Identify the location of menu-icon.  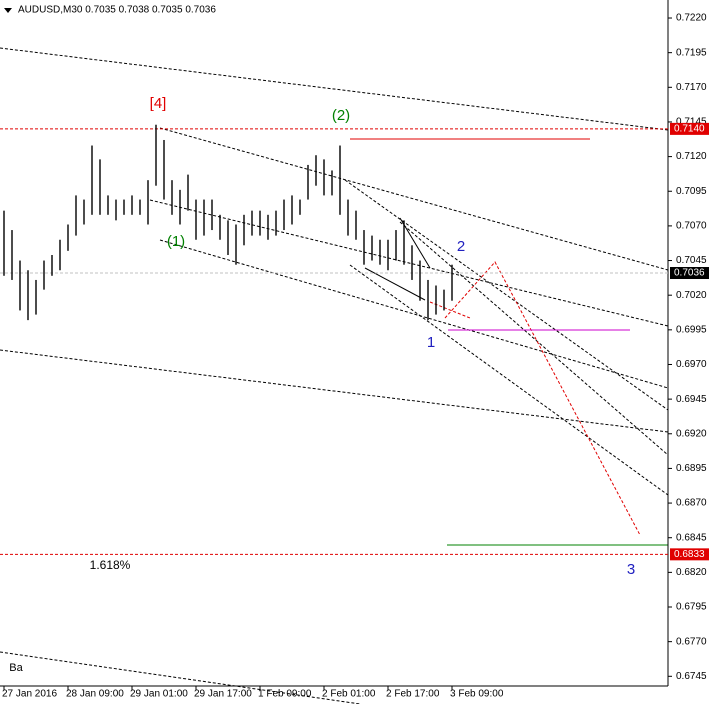
(8, 10).